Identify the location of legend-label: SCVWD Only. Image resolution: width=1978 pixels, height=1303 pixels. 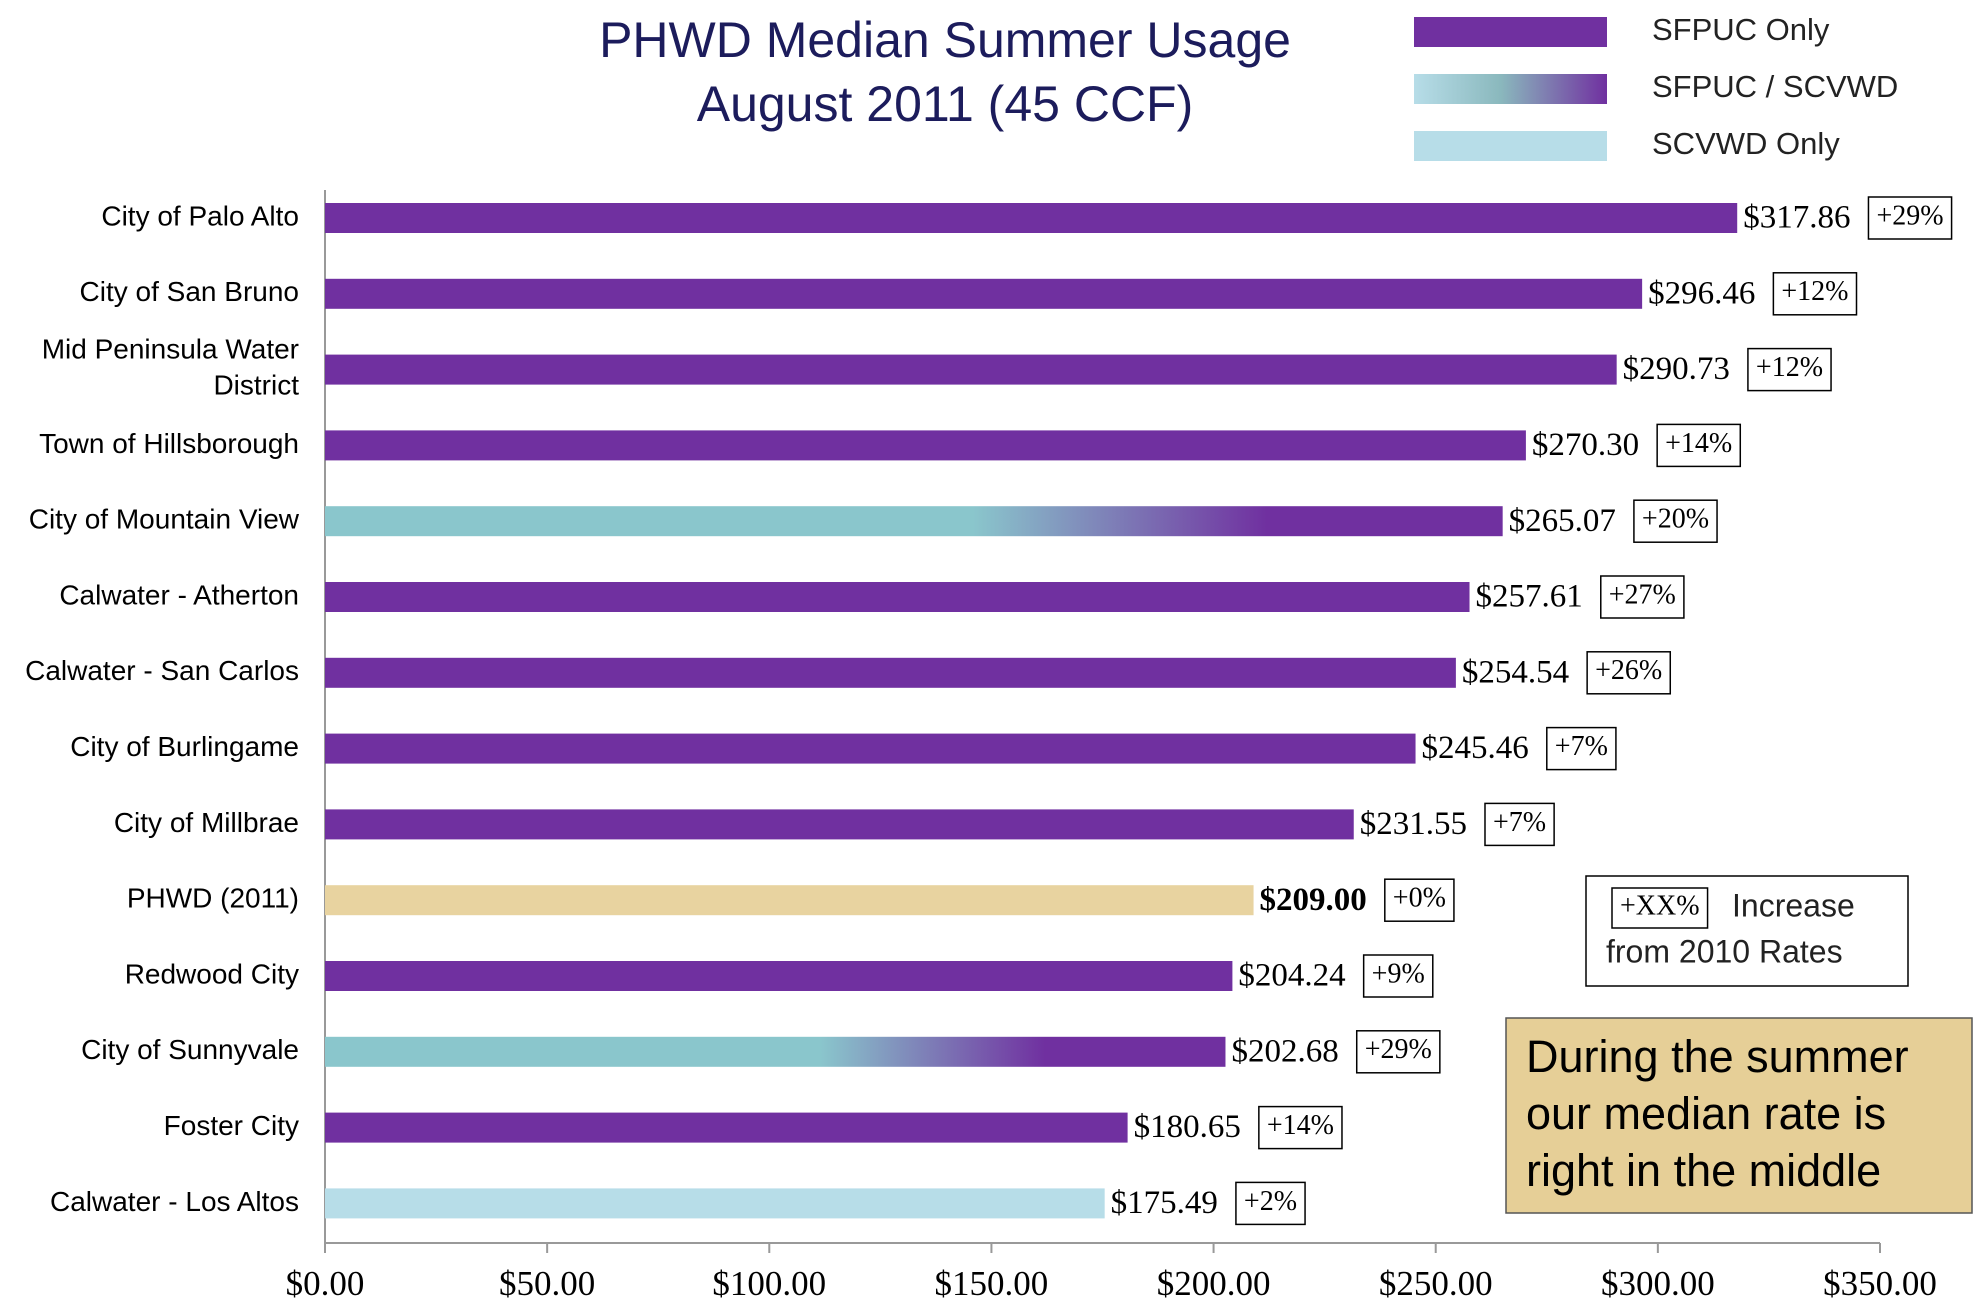
(1746, 143).